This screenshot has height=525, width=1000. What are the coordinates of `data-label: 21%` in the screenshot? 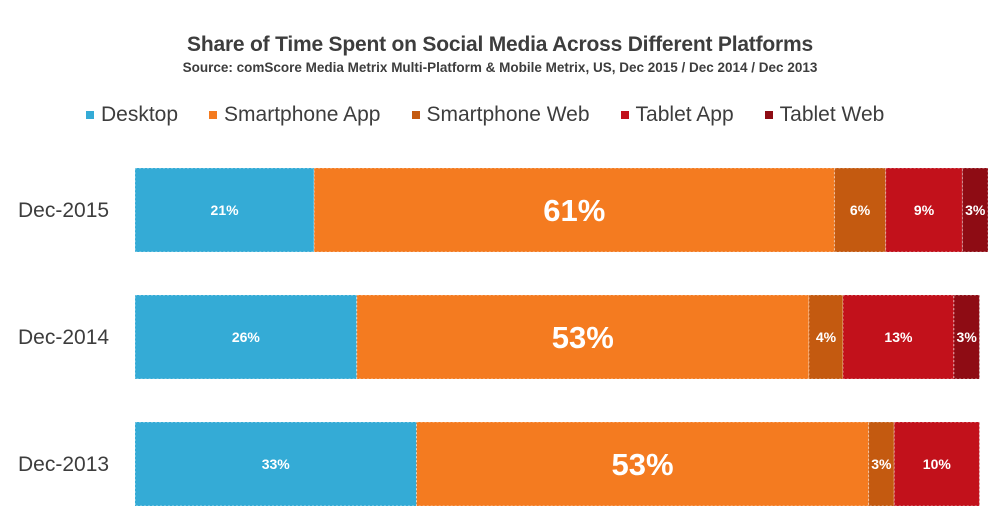 It's located at (225, 210).